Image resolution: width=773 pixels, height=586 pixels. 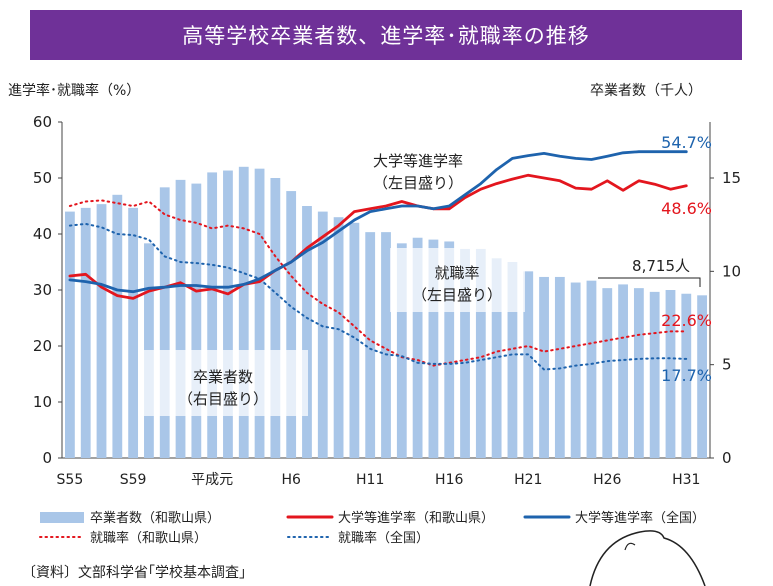 What do you see at coordinates (649, 282) in the screenshot?
I see `graduates-callout-line` at bounding box center [649, 282].